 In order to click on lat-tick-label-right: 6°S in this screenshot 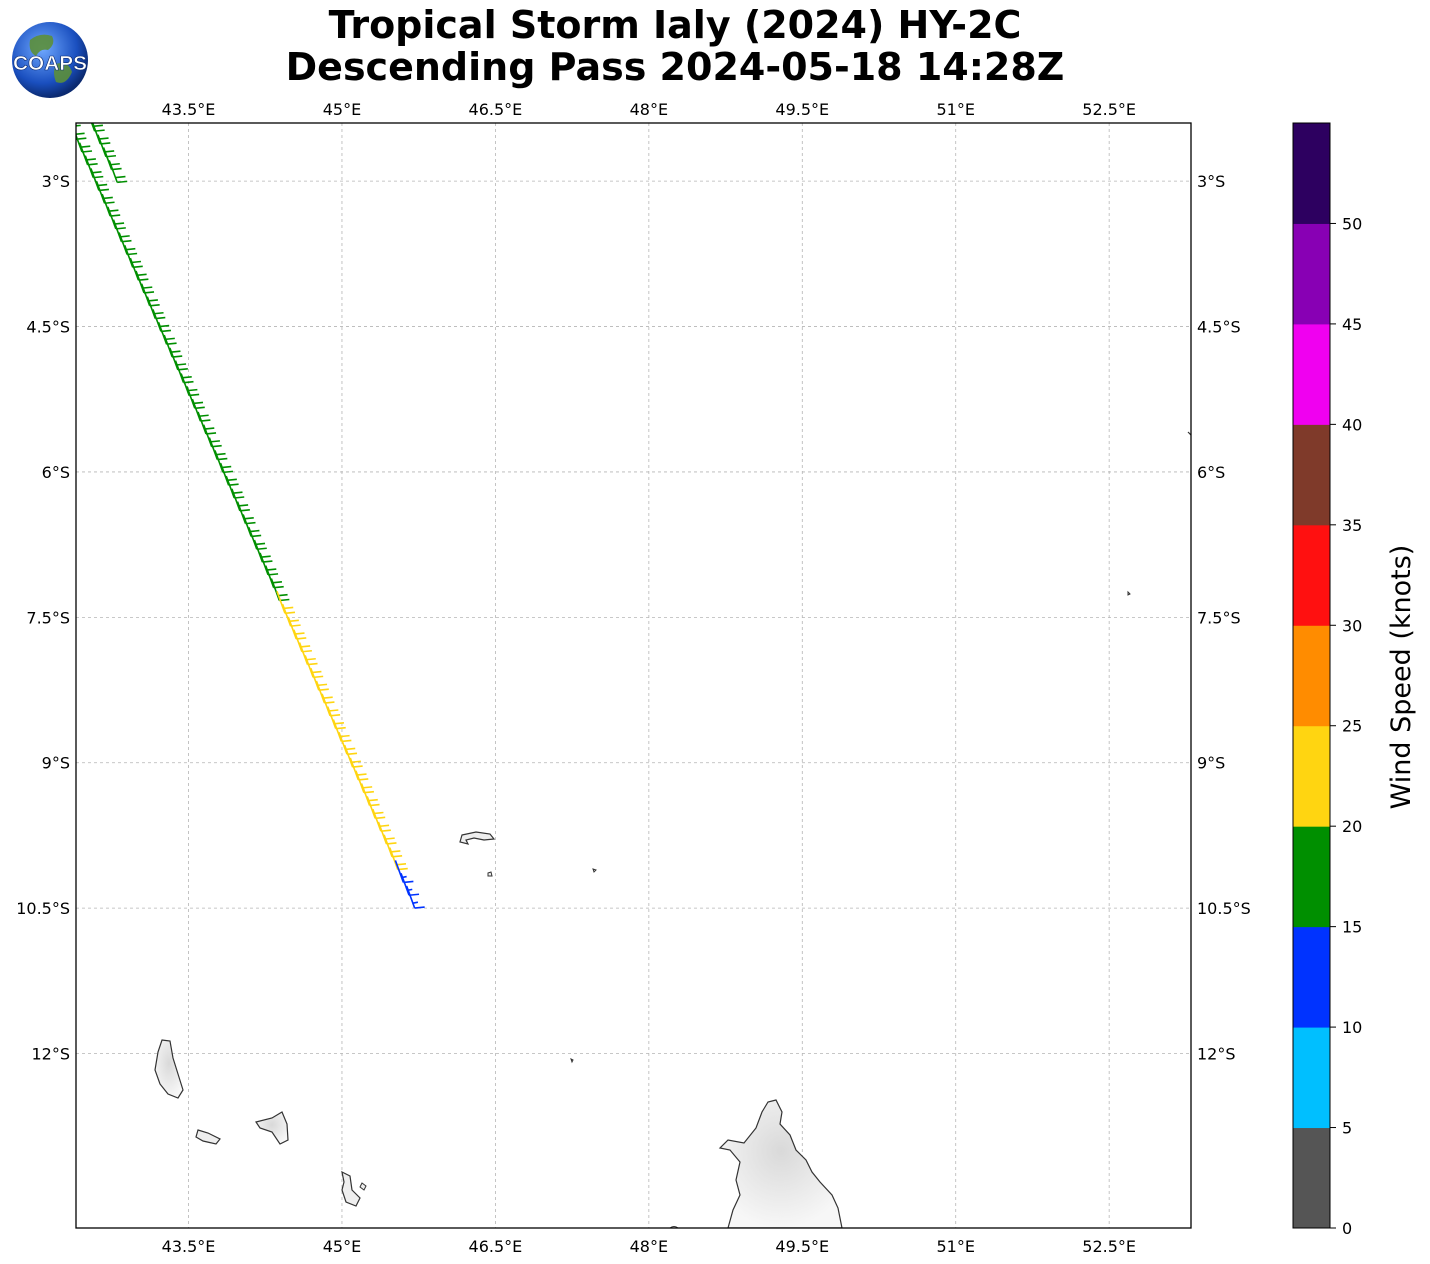, I will do `click(1211, 472)`.